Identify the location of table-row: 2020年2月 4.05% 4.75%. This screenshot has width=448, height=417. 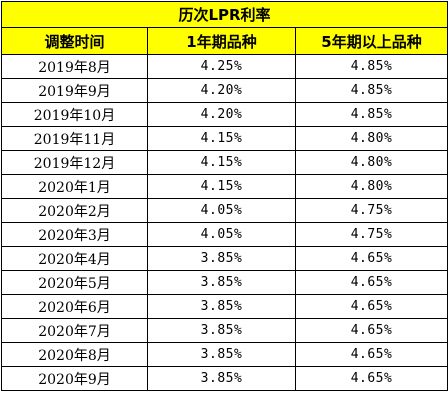
(224, 210).